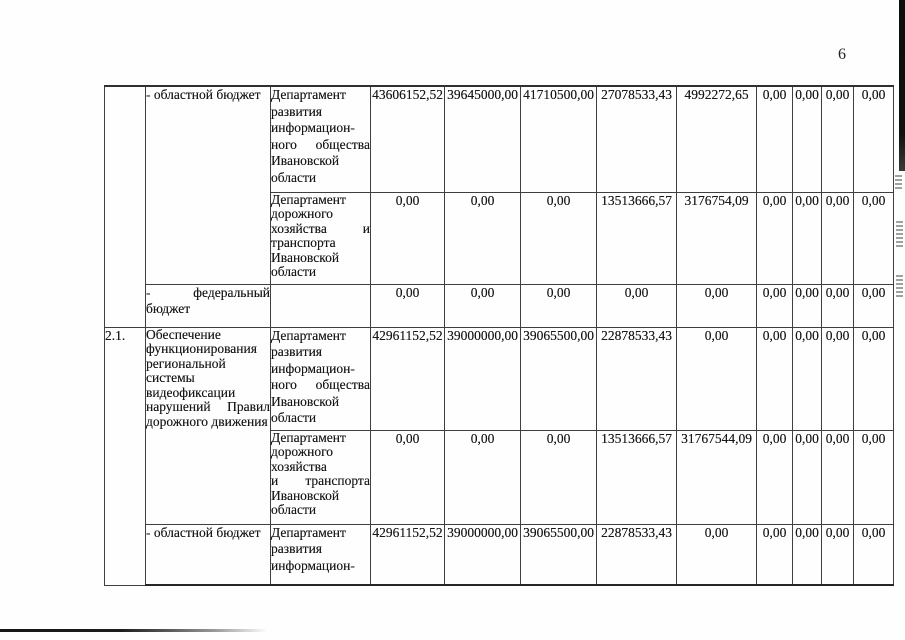 This screenshot has width=905, height=640. What do you see at coordinates (716, 238) in the screenshot?
I see `amount-cell: 3176754,09` at bounding box center [716, 238].